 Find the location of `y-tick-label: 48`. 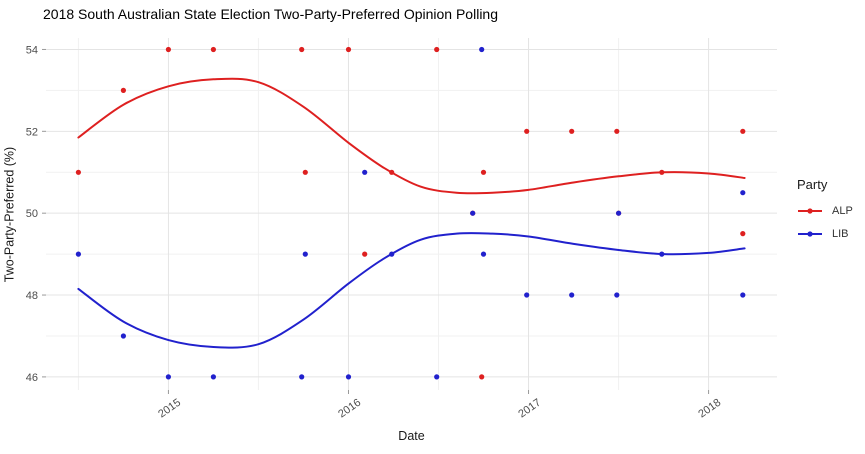

y-tick-label: 48 is located at coordinates (32, 296).